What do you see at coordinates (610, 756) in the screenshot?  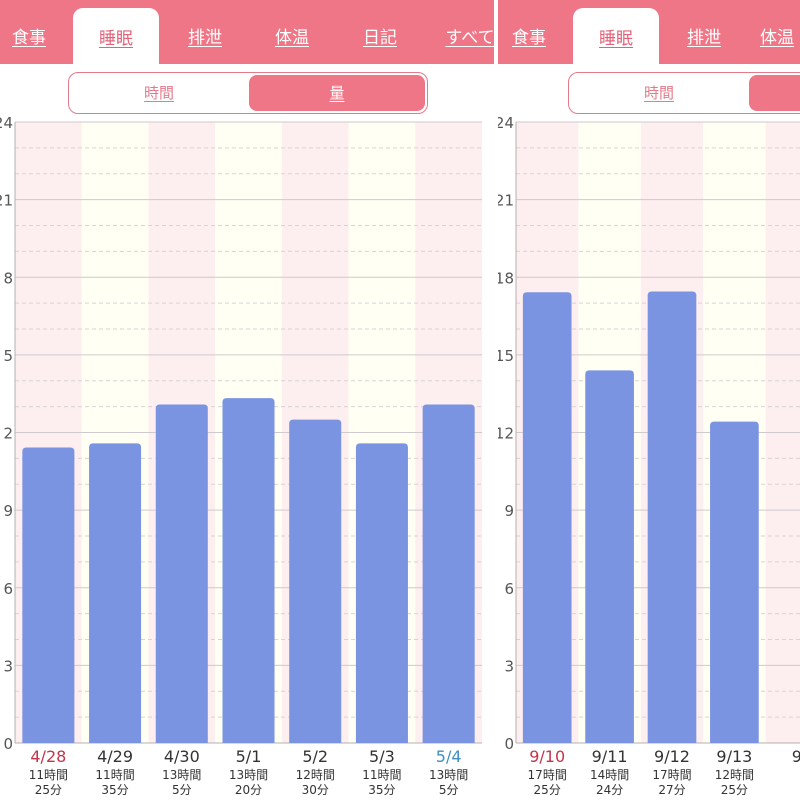 I see `x-date-label: 9/11` at bounding box center [610, 756].